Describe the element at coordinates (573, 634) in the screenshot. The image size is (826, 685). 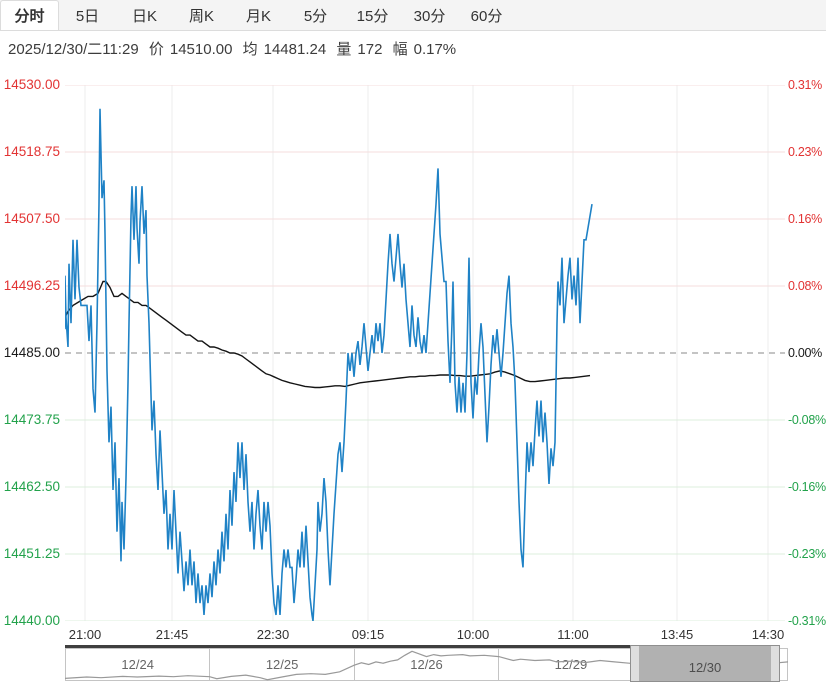
I see `x-tick-label: 11:00` at that location.